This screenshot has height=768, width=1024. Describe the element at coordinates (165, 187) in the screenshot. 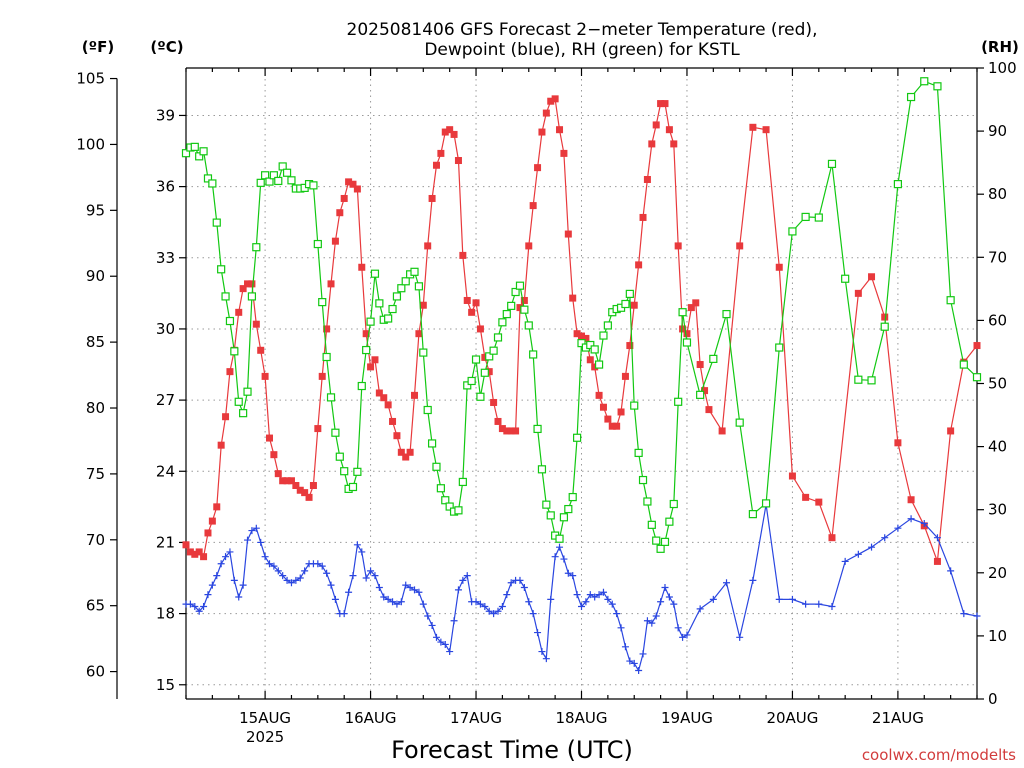

I see `celsius-tick-label: 36` at that location.